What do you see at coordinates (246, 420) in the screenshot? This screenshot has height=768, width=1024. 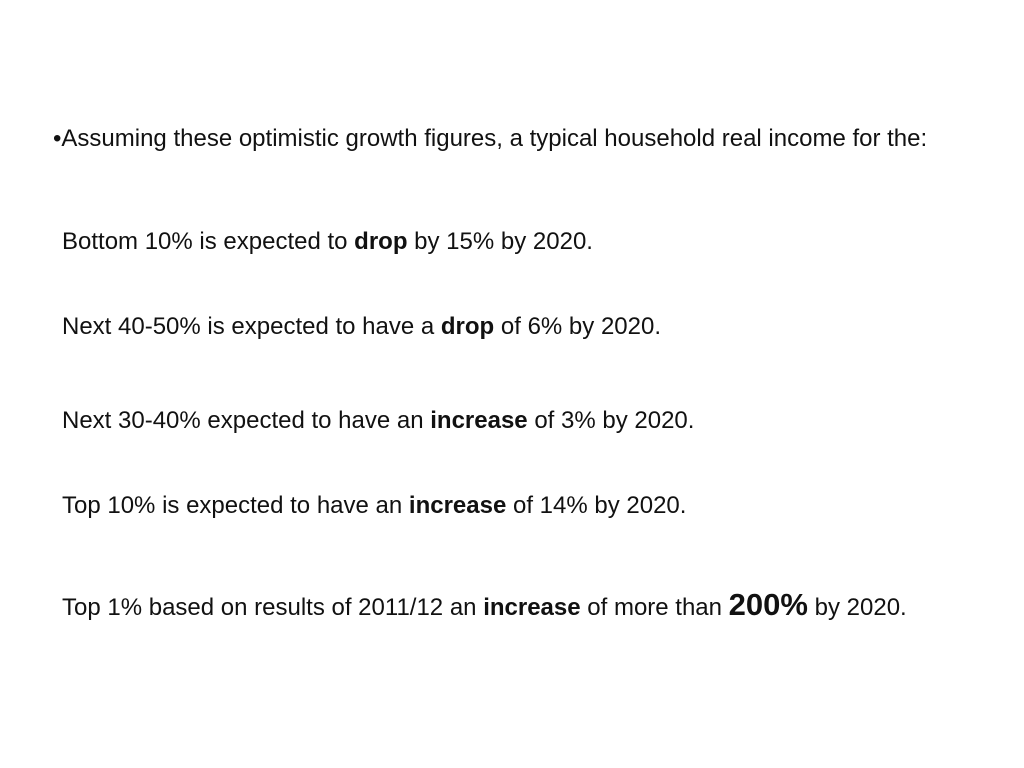 I see `statement-text: Next 30-40% expected to have an` at bounding box center [246, 420].